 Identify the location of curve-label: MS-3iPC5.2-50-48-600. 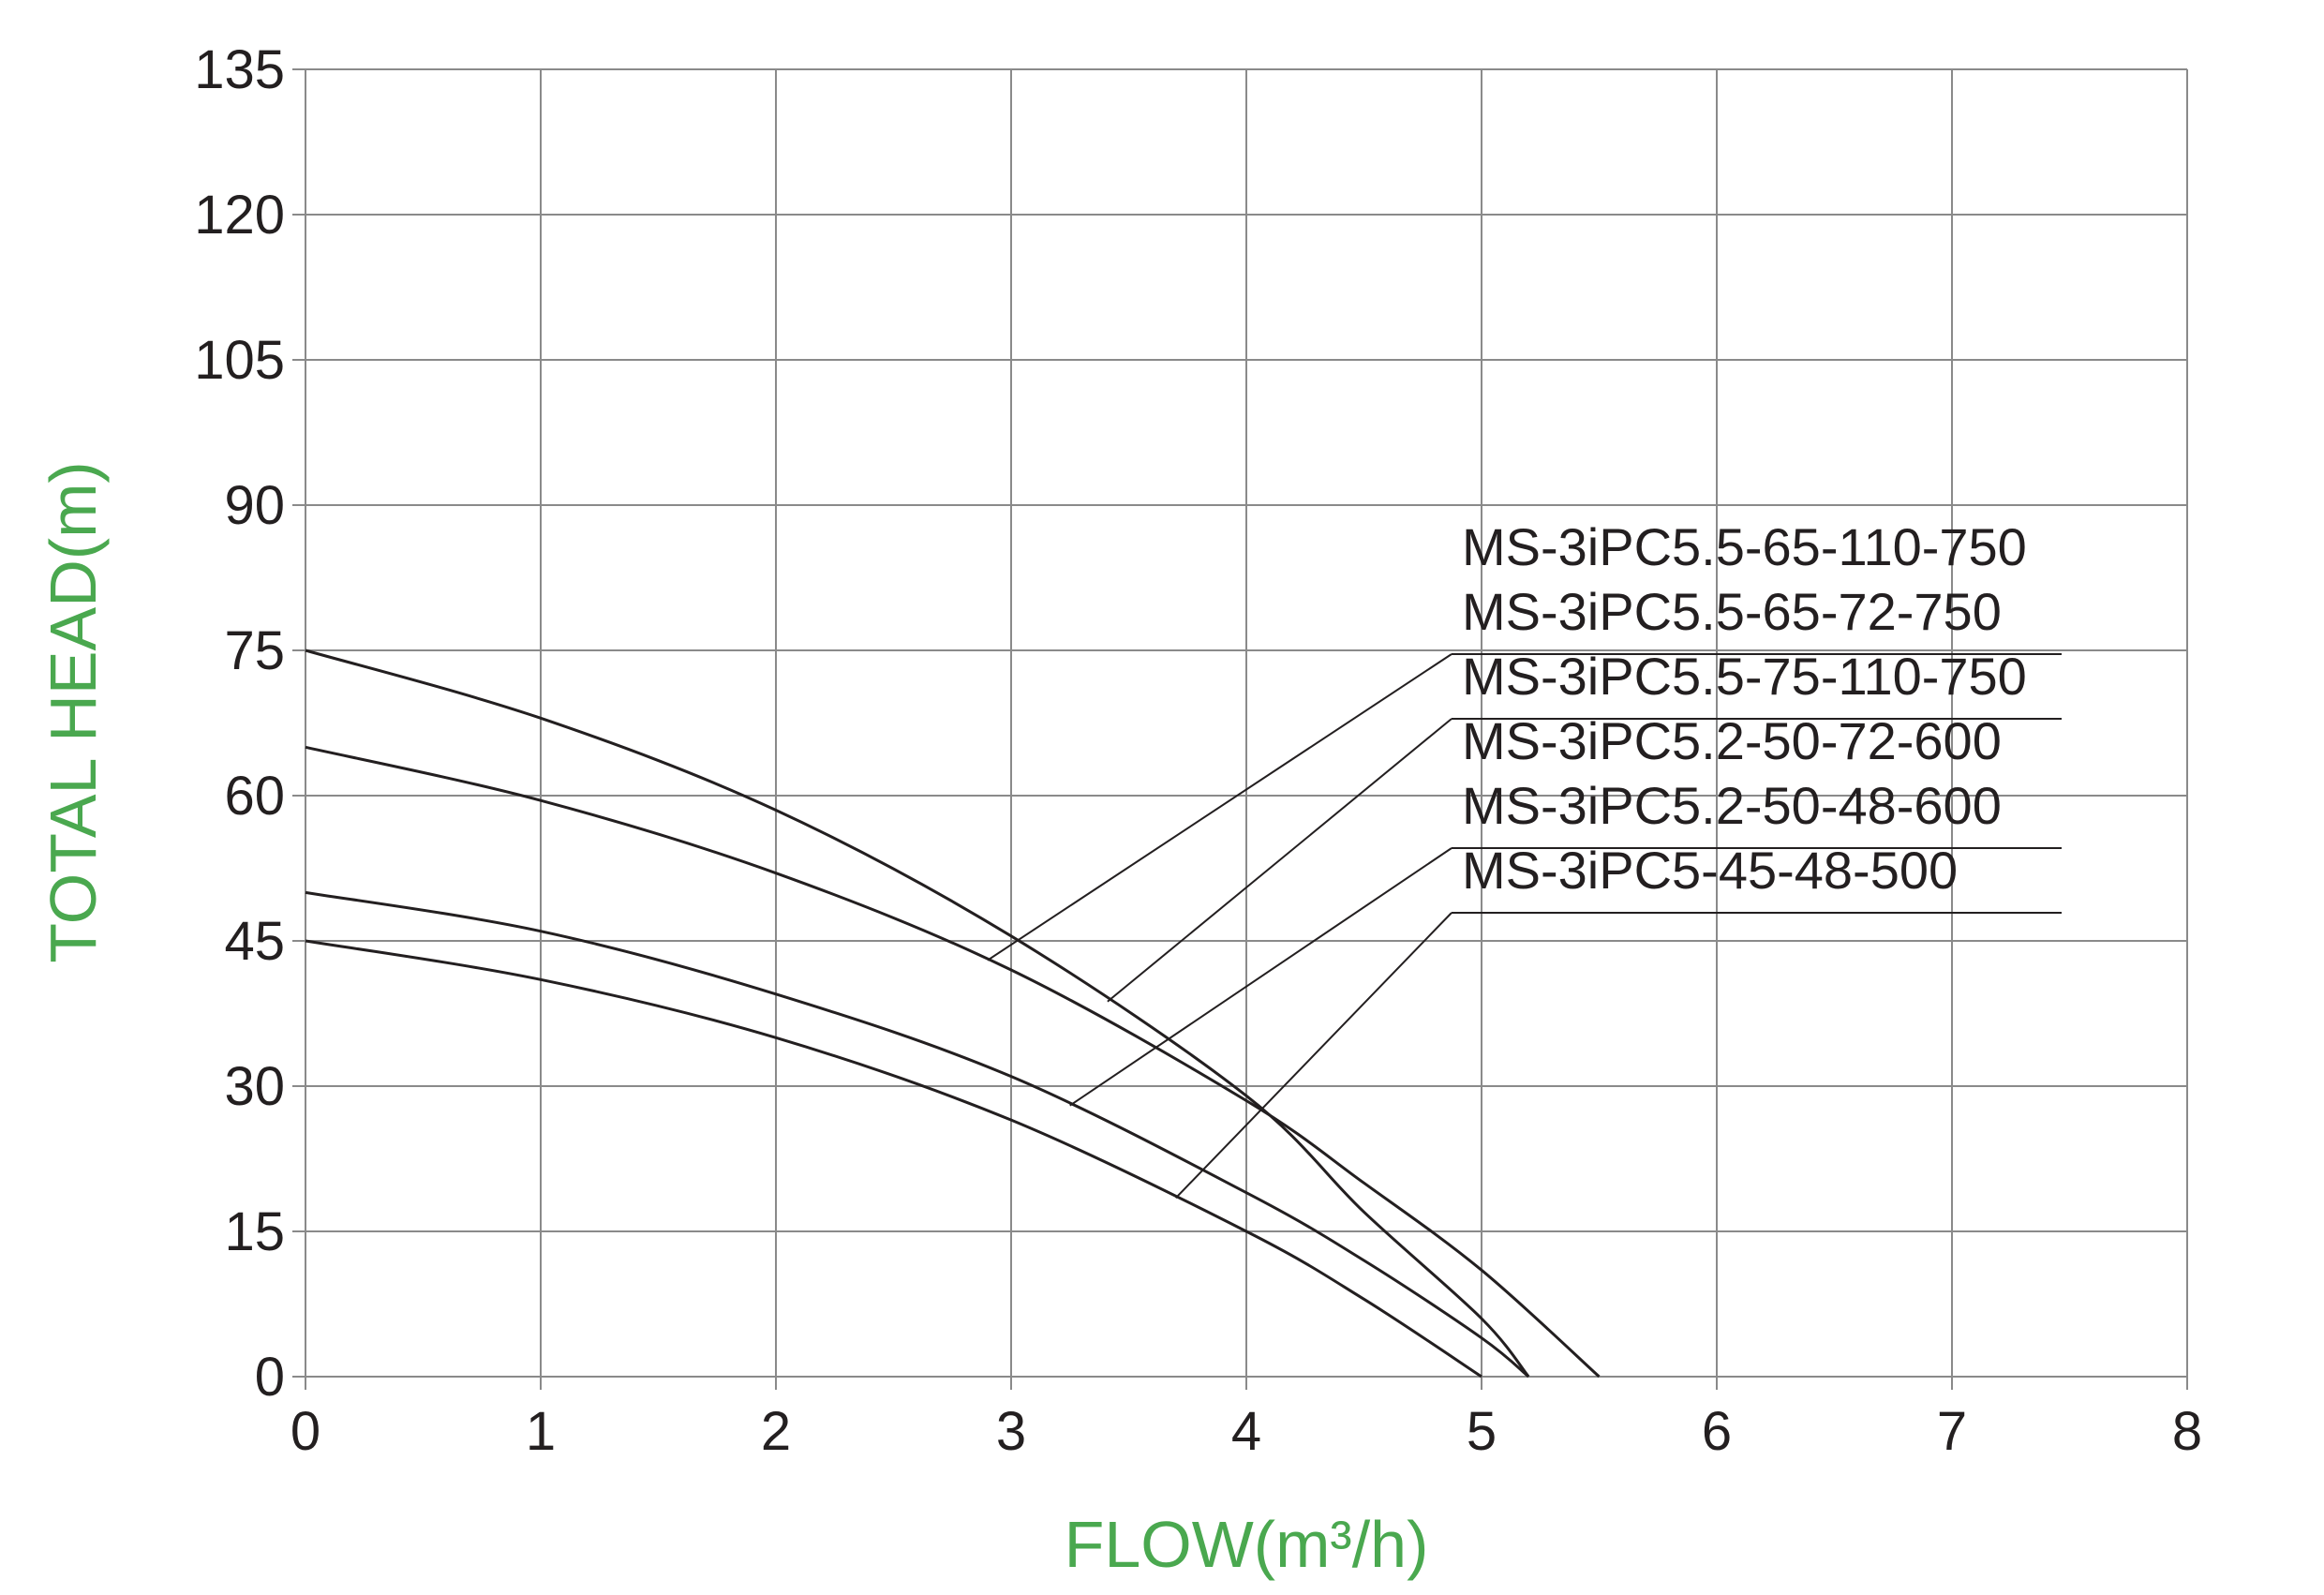
(1732, 805).